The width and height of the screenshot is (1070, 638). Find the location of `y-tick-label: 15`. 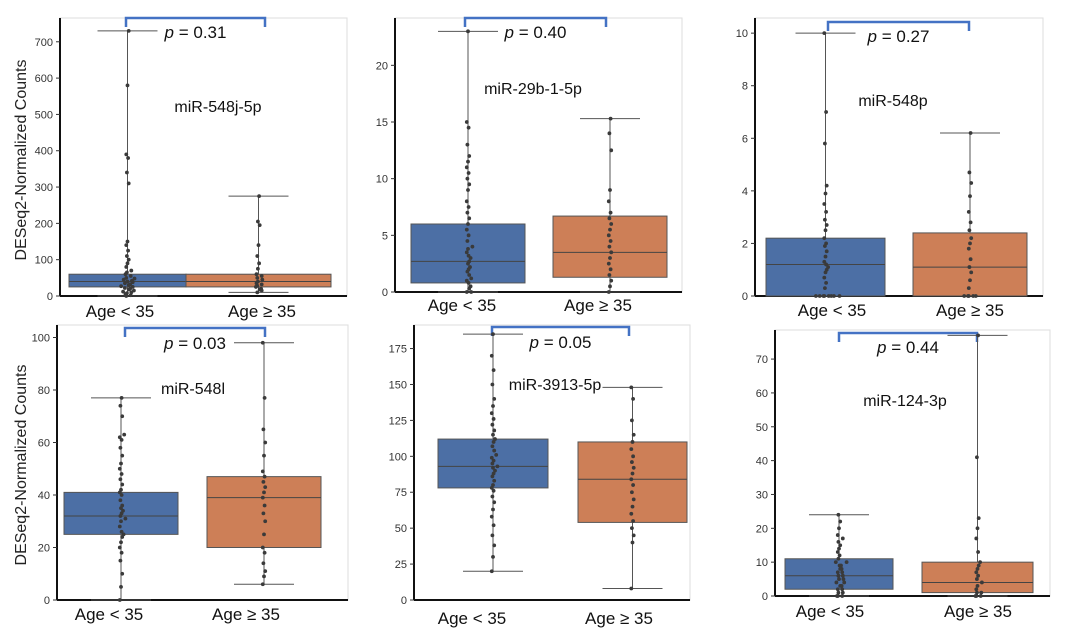

y-tick-label: 15 is located at coordinates (382, 123).